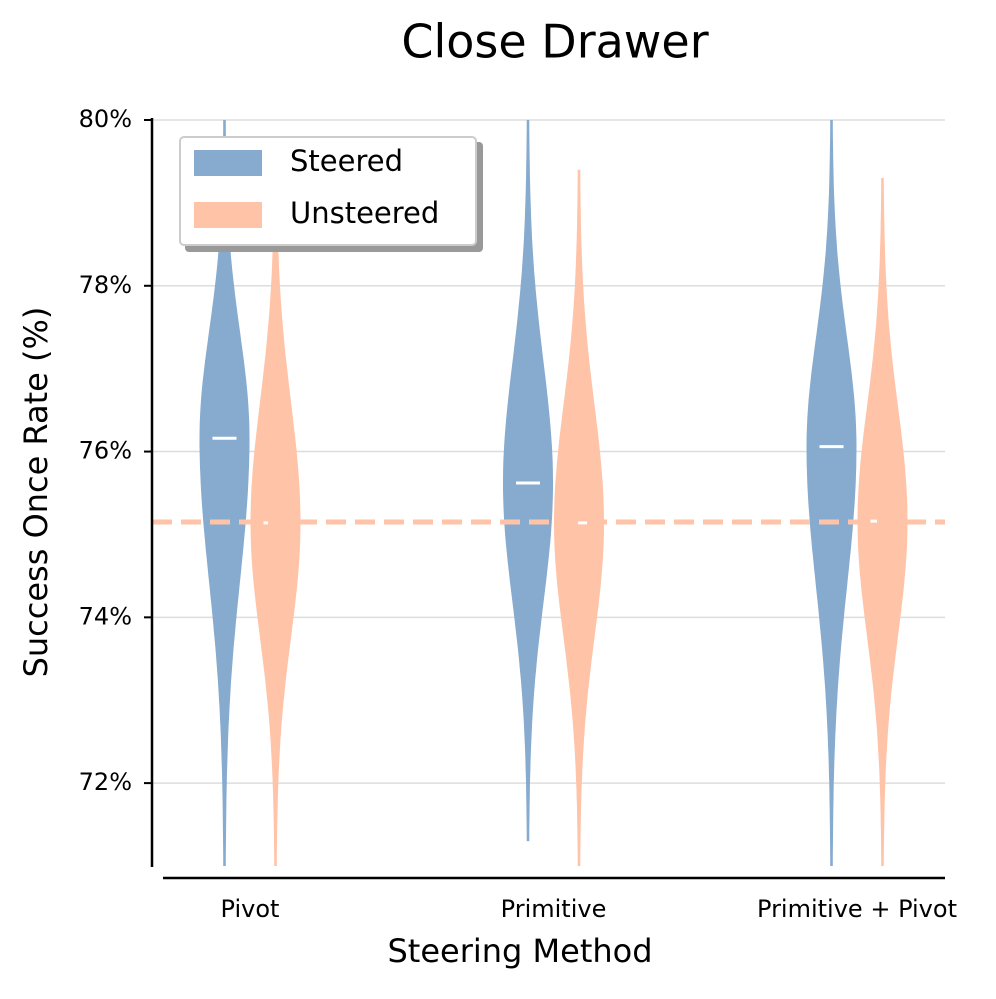  Describe the element at coordinates (105, 119) in the screenshot. I see `y-tick-label: 80%` at that location.